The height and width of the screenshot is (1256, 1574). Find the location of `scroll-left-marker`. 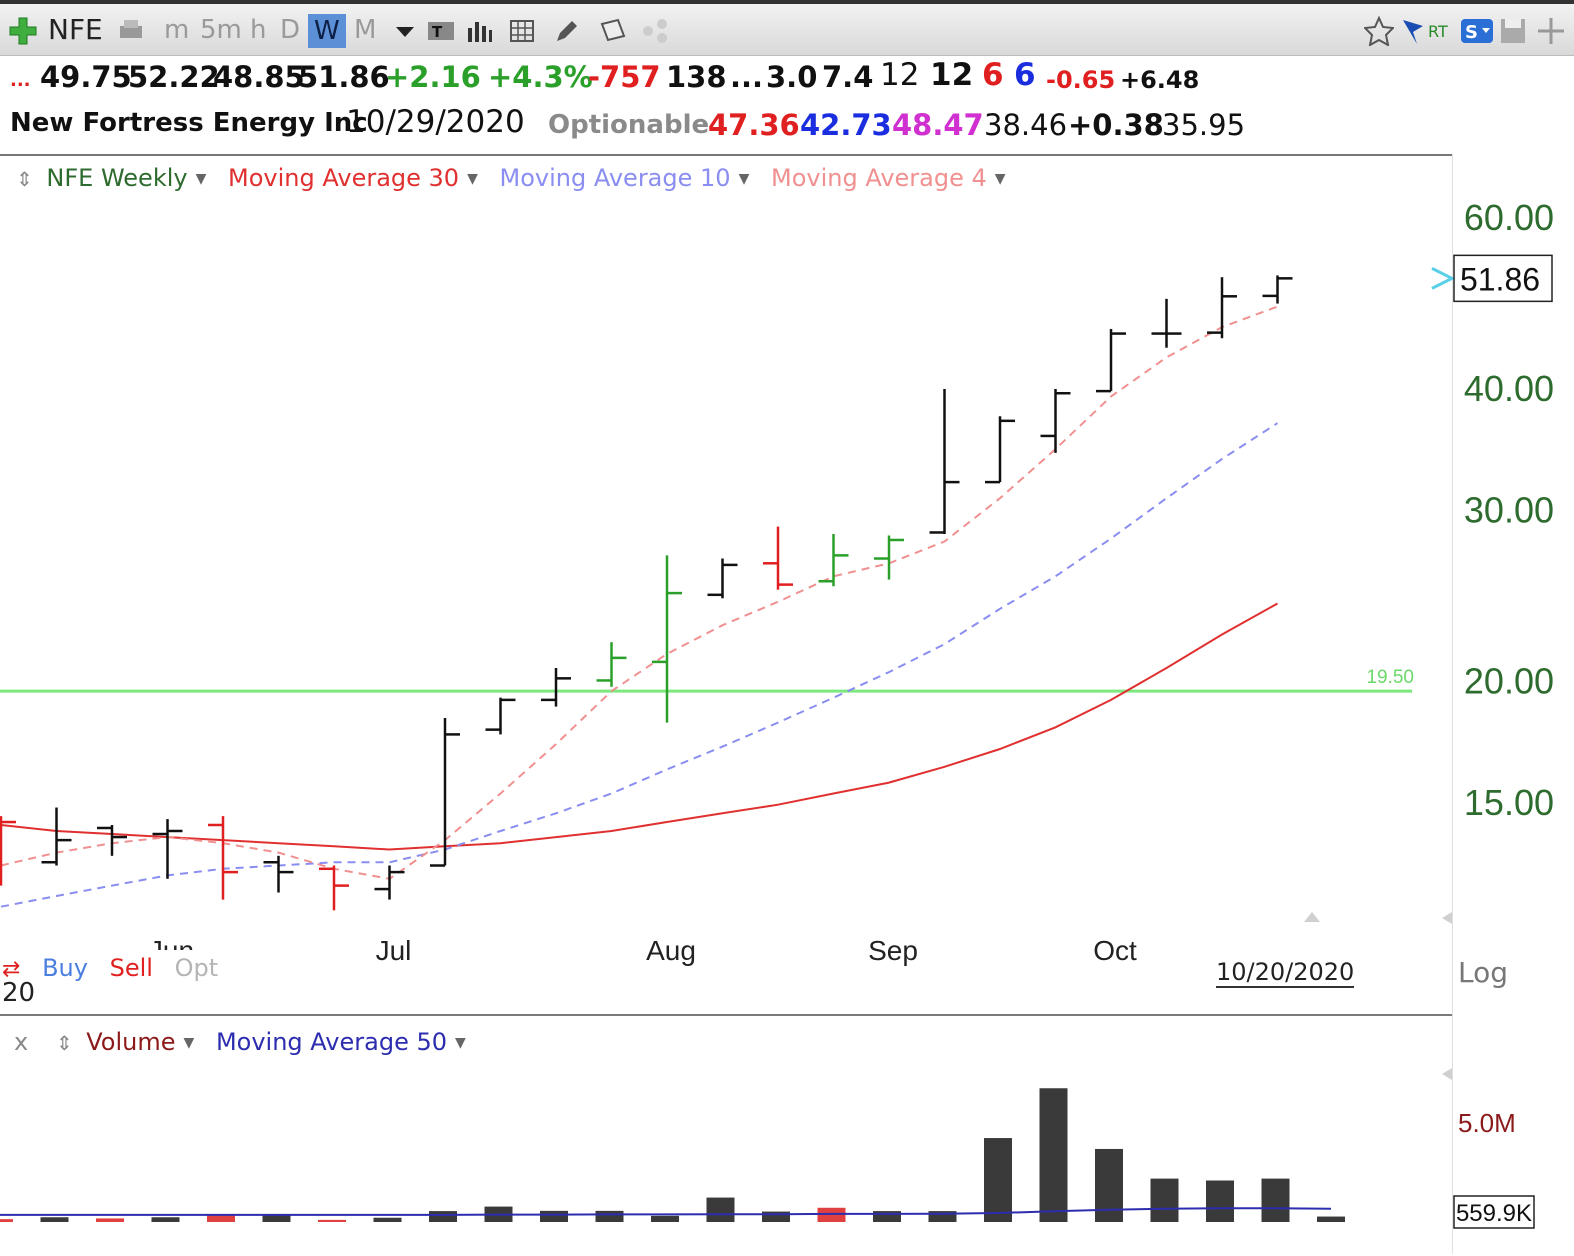

scroll-left-marker is located at coordinates (1447, 1074).